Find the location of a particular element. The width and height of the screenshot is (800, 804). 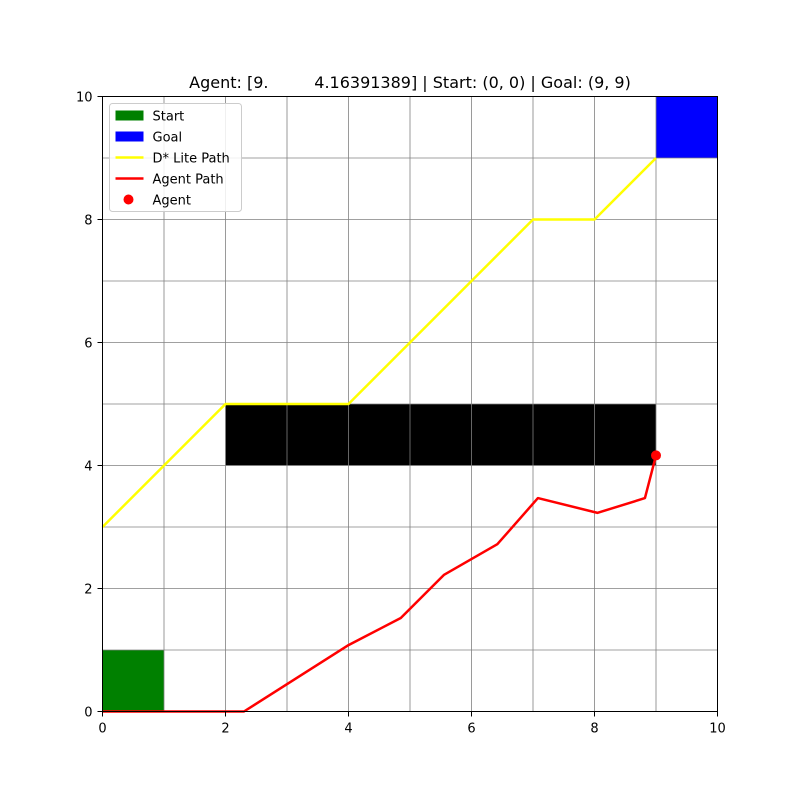

y-tick-label: 0 is located at coordinates (88, 713).